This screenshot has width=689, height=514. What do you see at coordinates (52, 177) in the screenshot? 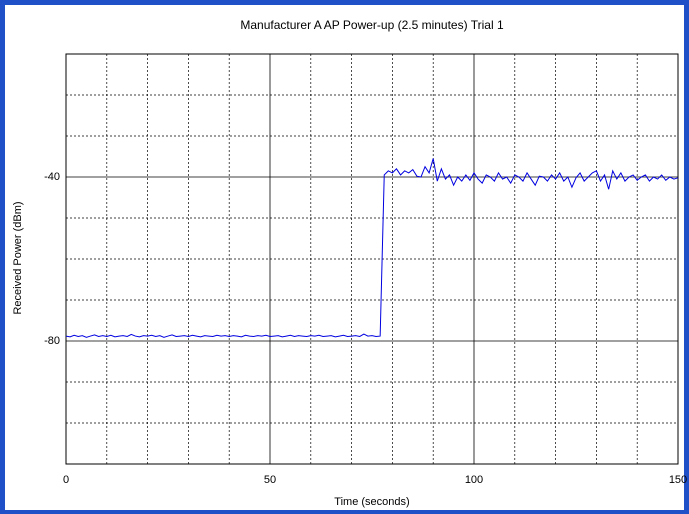
I see `y-tick-label: -40` at bounding box center [52, 177].